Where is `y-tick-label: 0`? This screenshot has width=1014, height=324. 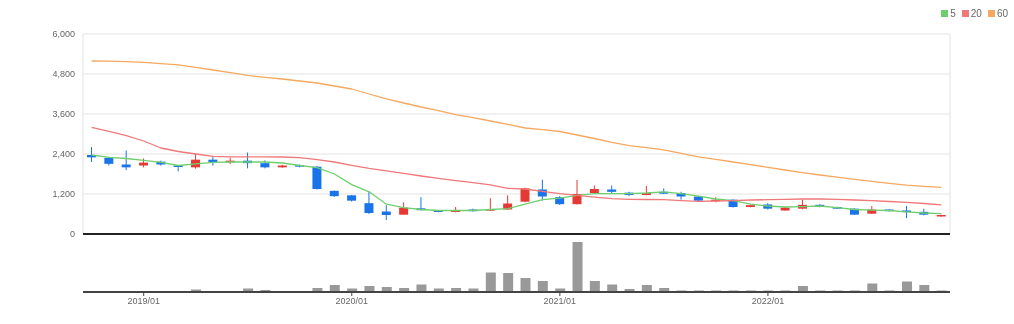
y-tick-label: 0 is located at coordinates (72, 234).